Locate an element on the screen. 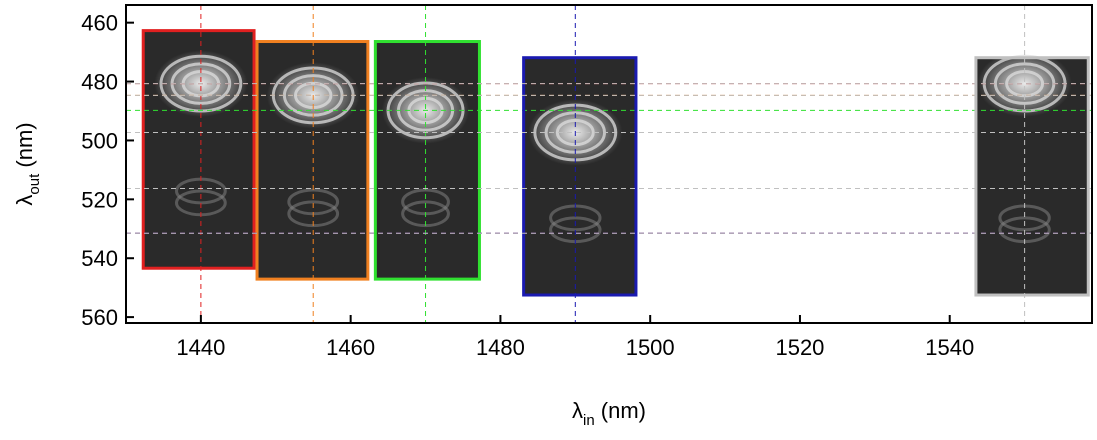 The image size is (1097, 440). panel-glow is located at coordinates (1024, 83).